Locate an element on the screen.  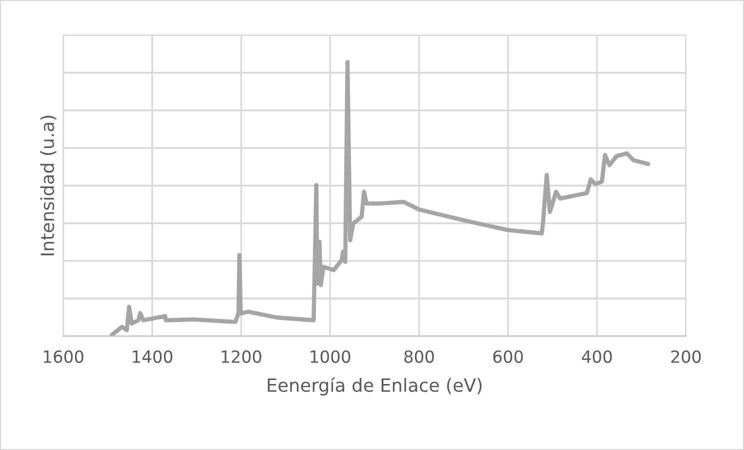
x-tick-label: 1600 is located at coordinates (64, 356).